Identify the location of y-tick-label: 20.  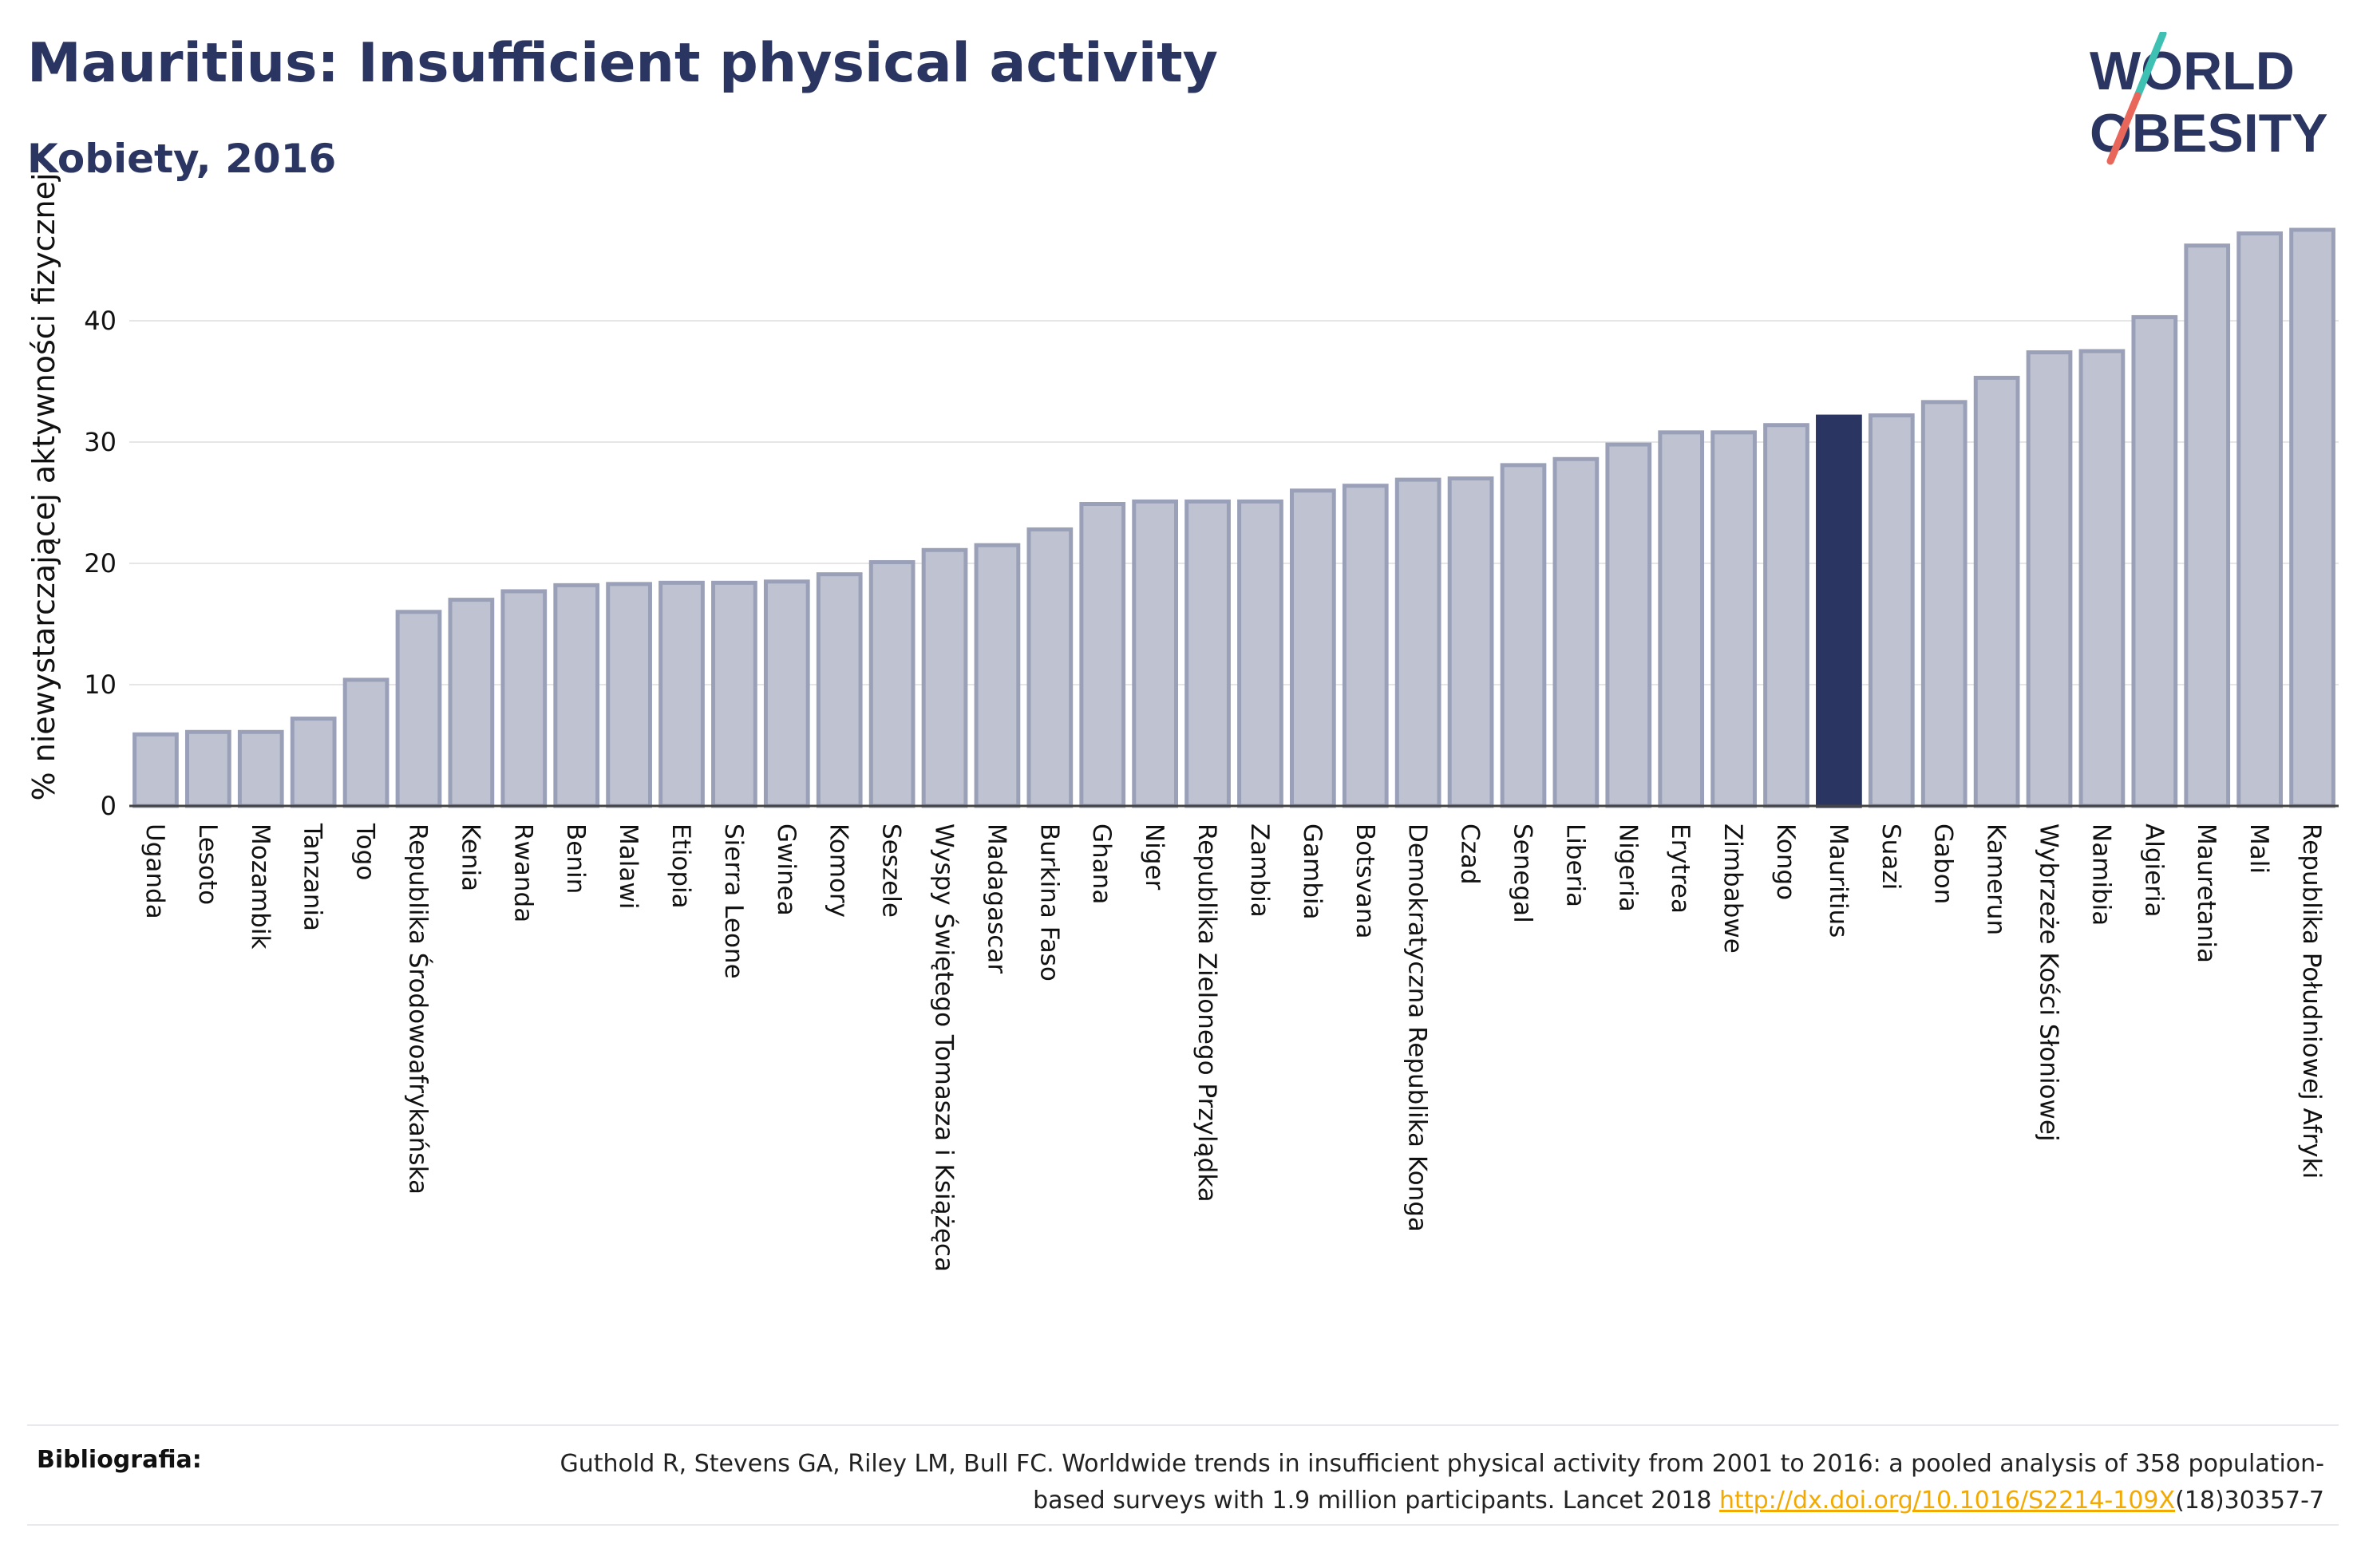
(100, 563).